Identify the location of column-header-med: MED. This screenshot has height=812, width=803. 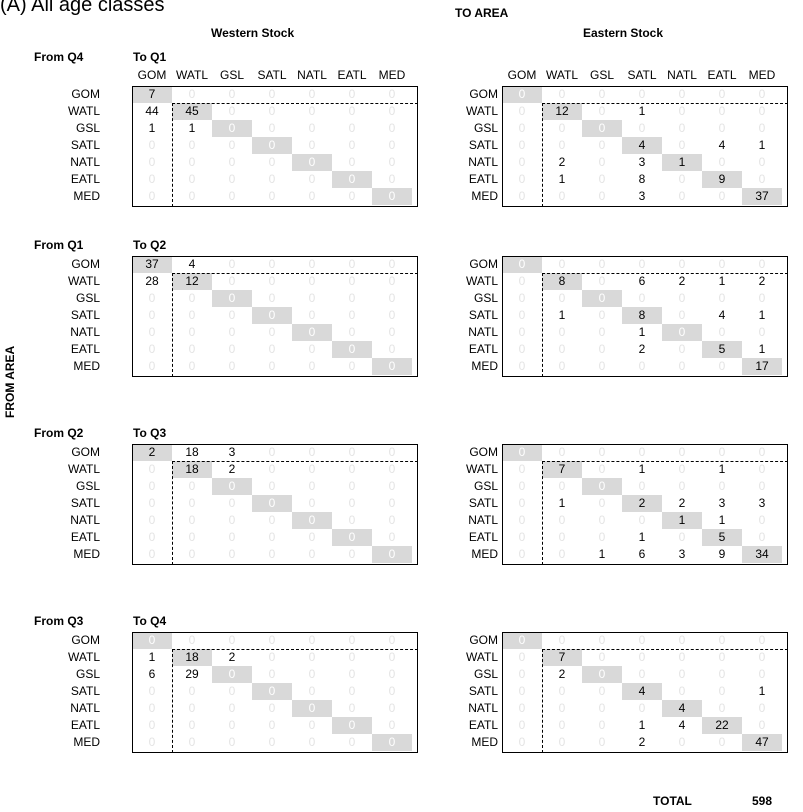
(392, 75).